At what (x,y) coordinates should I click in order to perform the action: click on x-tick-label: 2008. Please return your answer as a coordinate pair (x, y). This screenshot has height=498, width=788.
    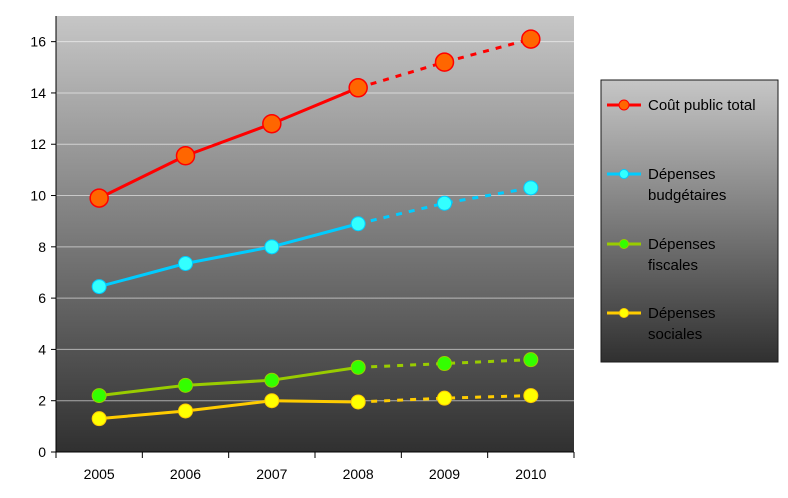
    Looking at the image, I should click on (358, 474).